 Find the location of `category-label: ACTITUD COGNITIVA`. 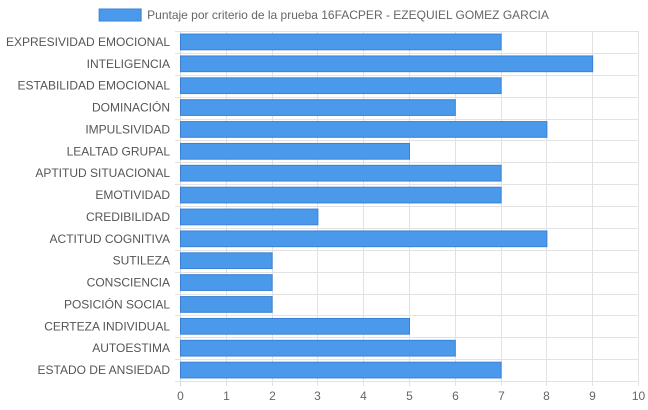

category-label: ACTITUD COGNITIVA is located at coordinates (110, 239).